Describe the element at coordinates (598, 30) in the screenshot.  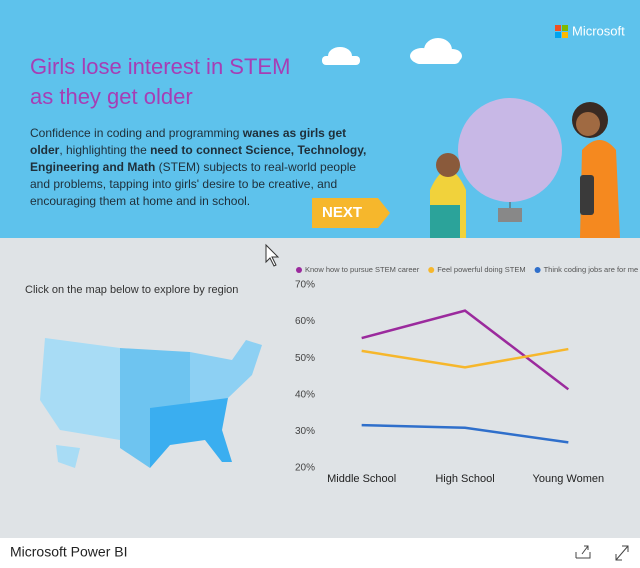
I see `brand: Microsoft` at that location.